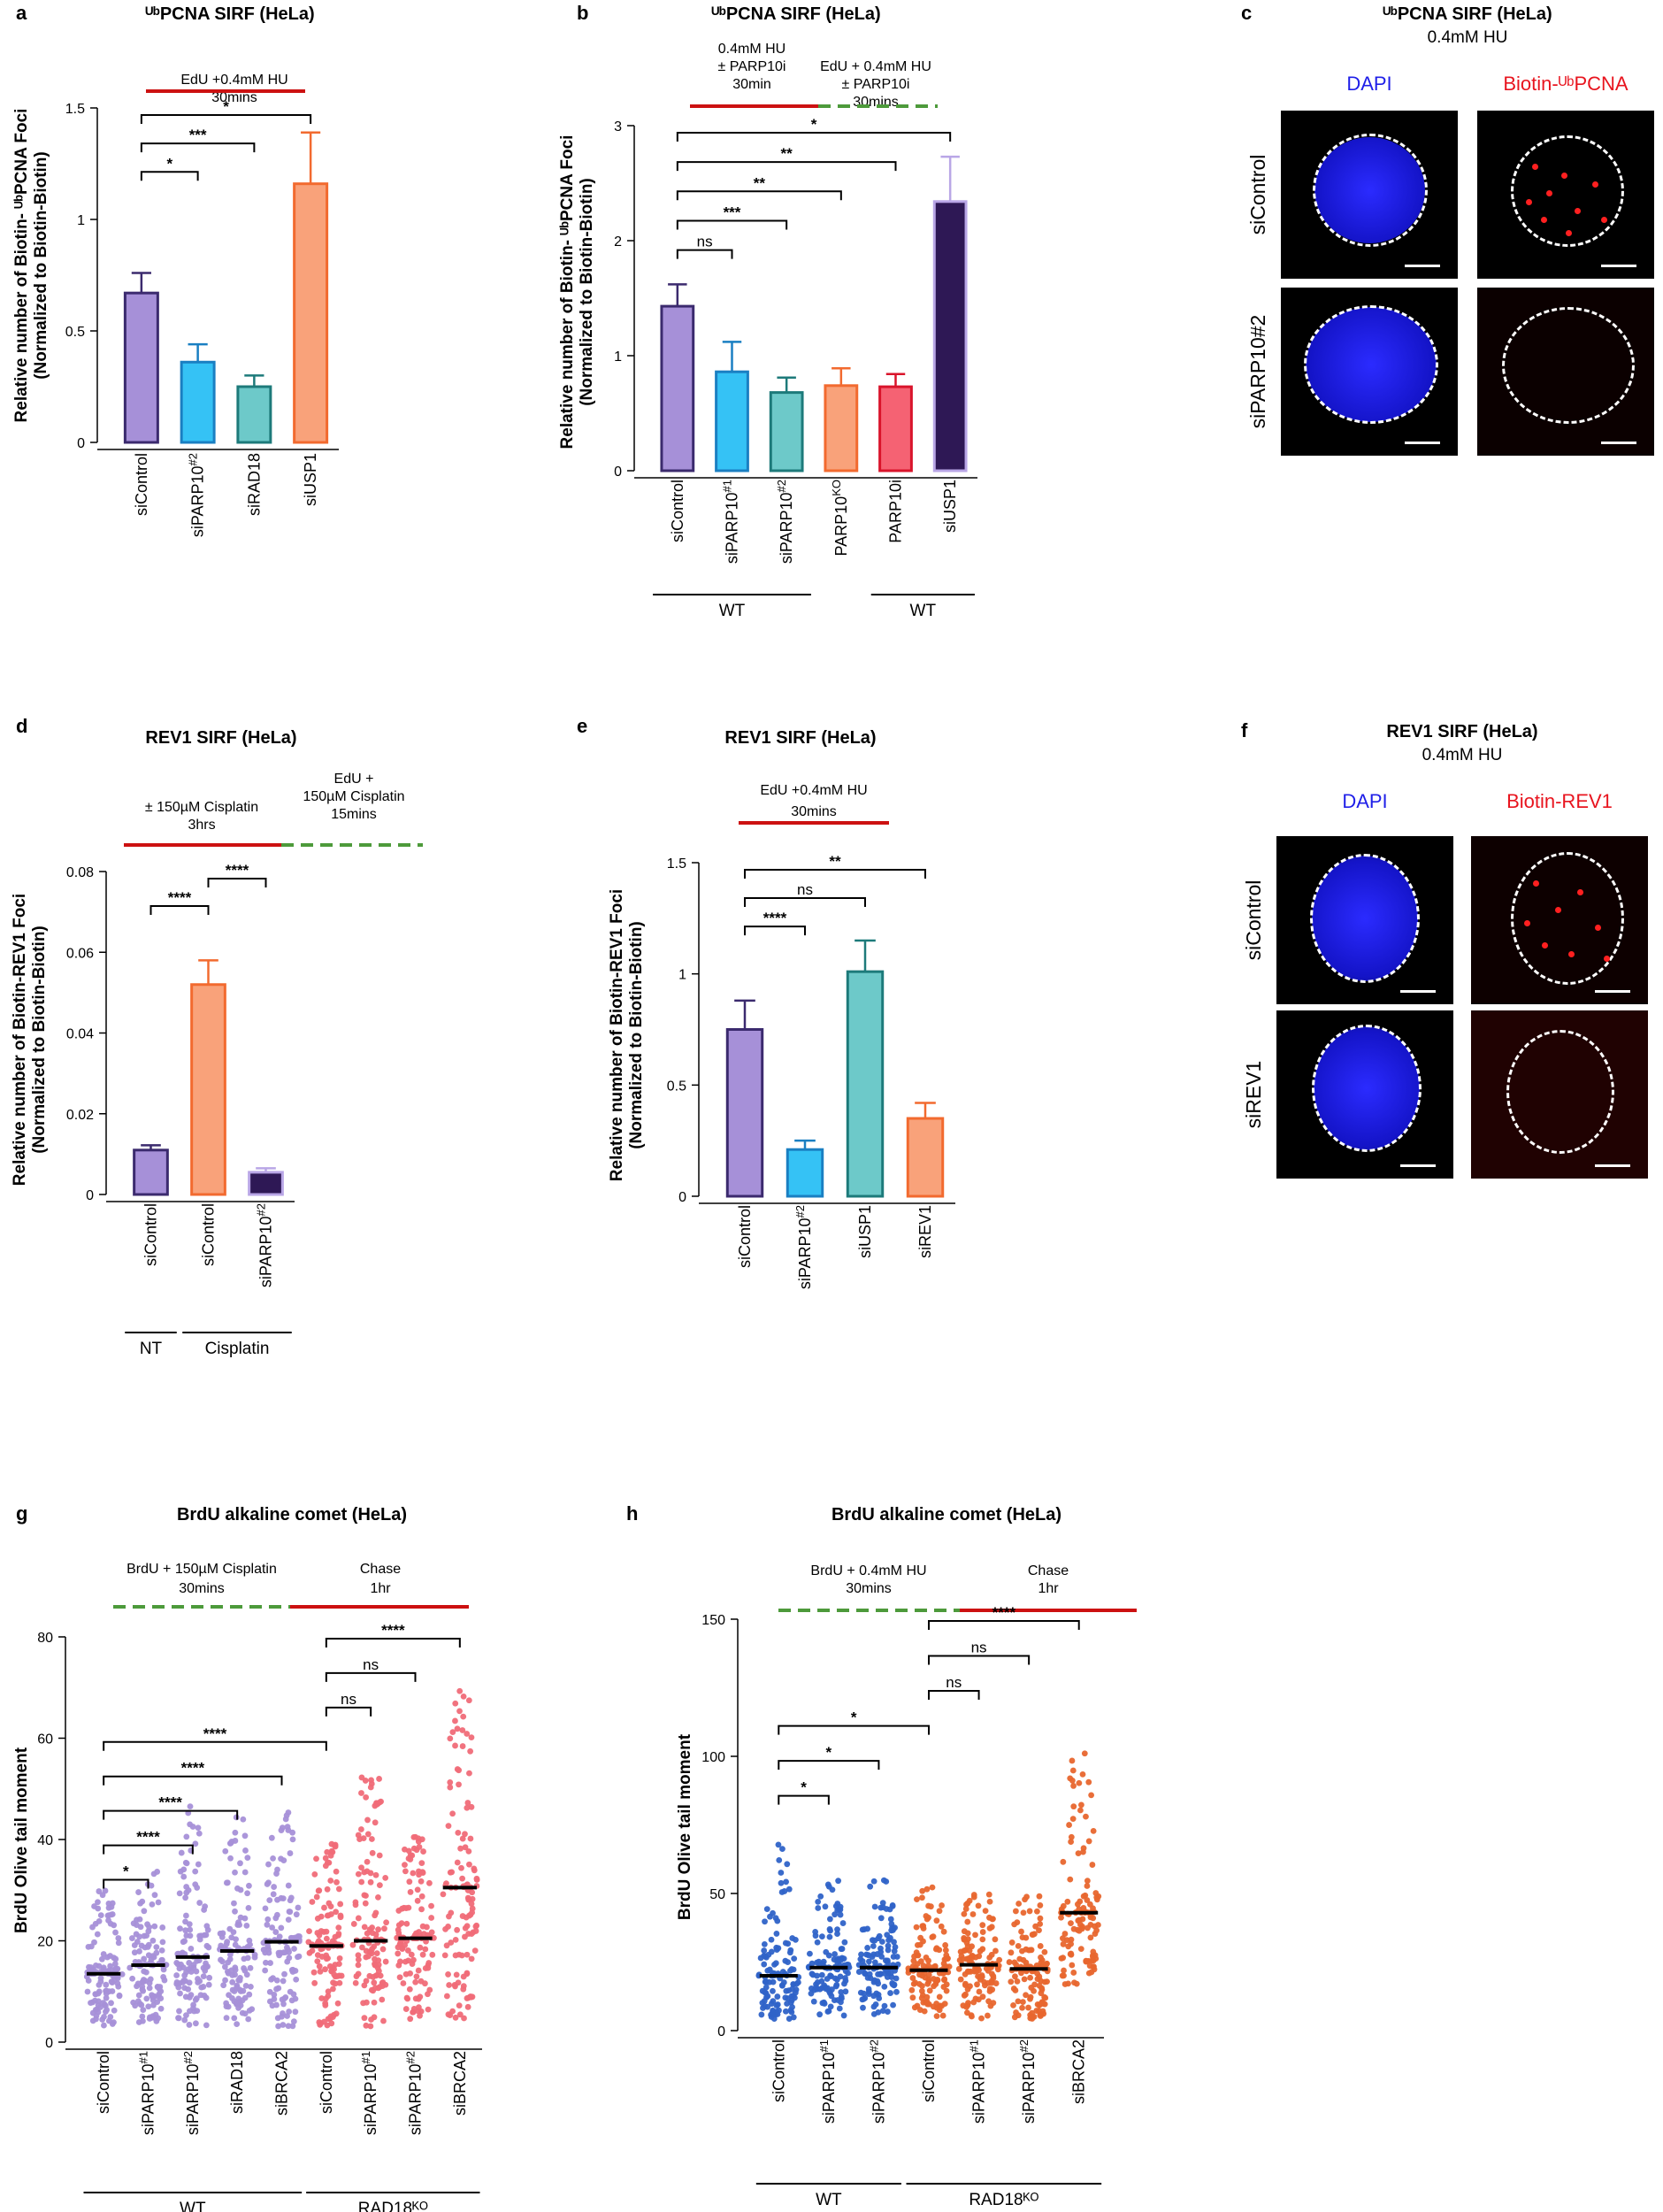 This screenshot has height=2212, width=1663. Describe the element at coordinates (1244, 730) in the screenshot. I see `panel-letter: f` at that location.